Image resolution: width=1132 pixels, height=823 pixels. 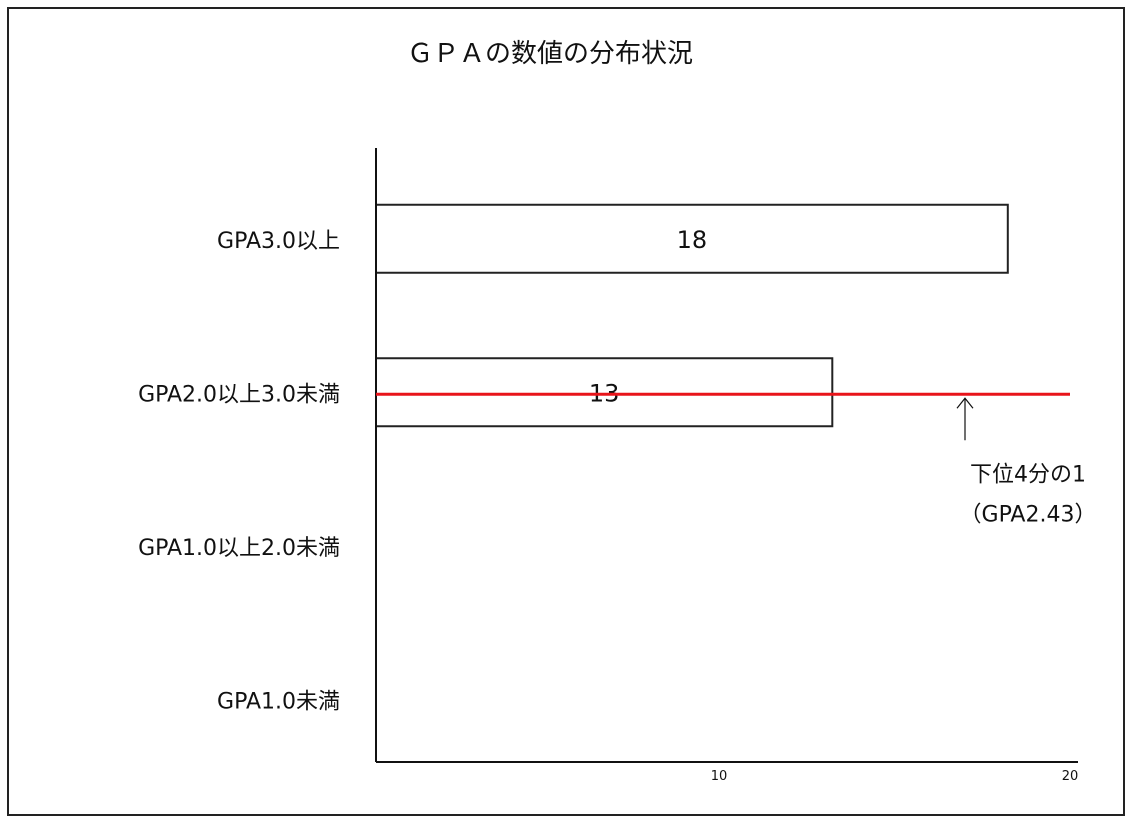 What do you see at coordinates (550, 54) in the screenshot?
I see `chart-title: ＧＰＡの数値の分布状況` at bounding box center [550, 54].